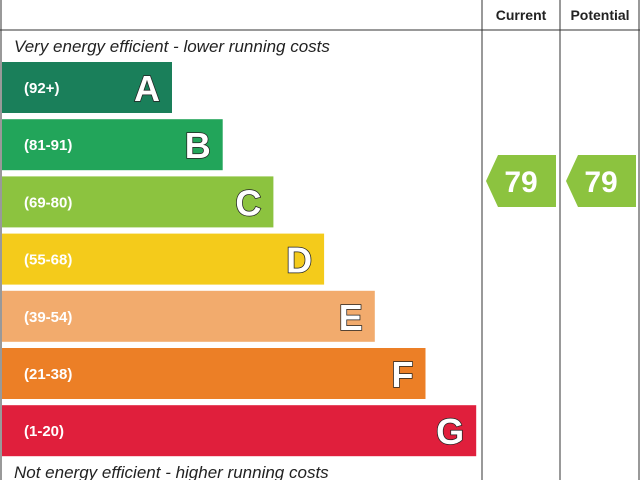  Describe the element at coordinates (599, 15) in the screenshot. I see `potential-header: Potential` at that location.